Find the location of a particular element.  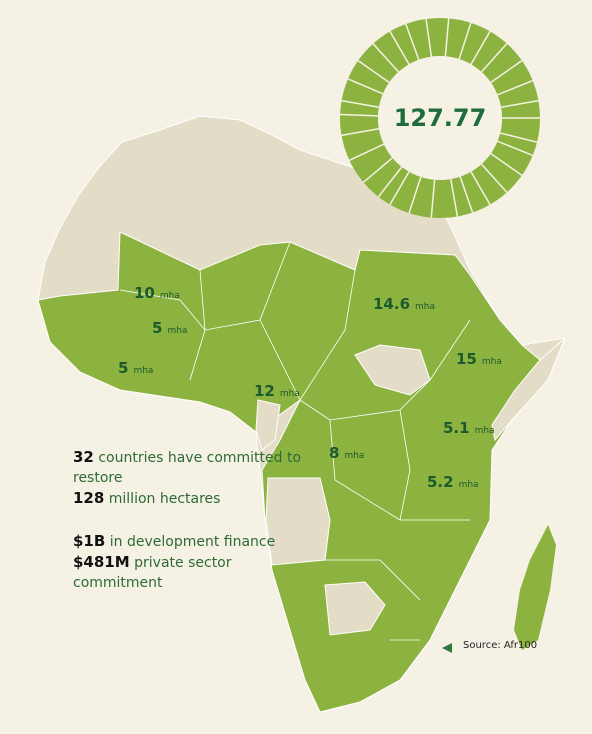

map-label: 5.1 mha is located at coordinates (469, 428).